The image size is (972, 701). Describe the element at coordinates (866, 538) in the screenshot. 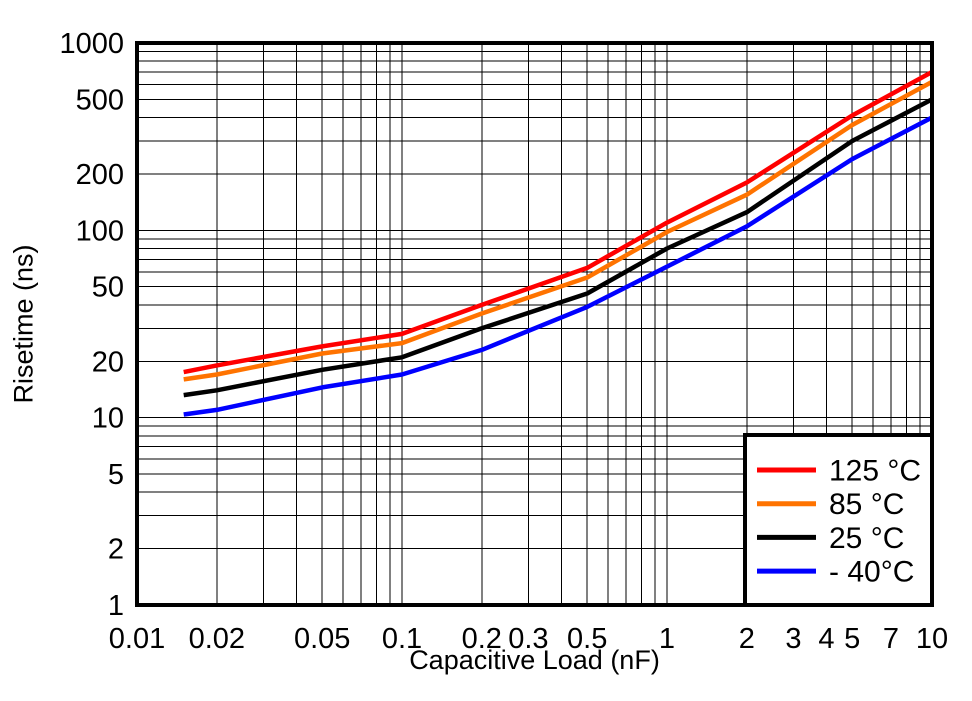

I see `legend-label: 25 °C` at that location.